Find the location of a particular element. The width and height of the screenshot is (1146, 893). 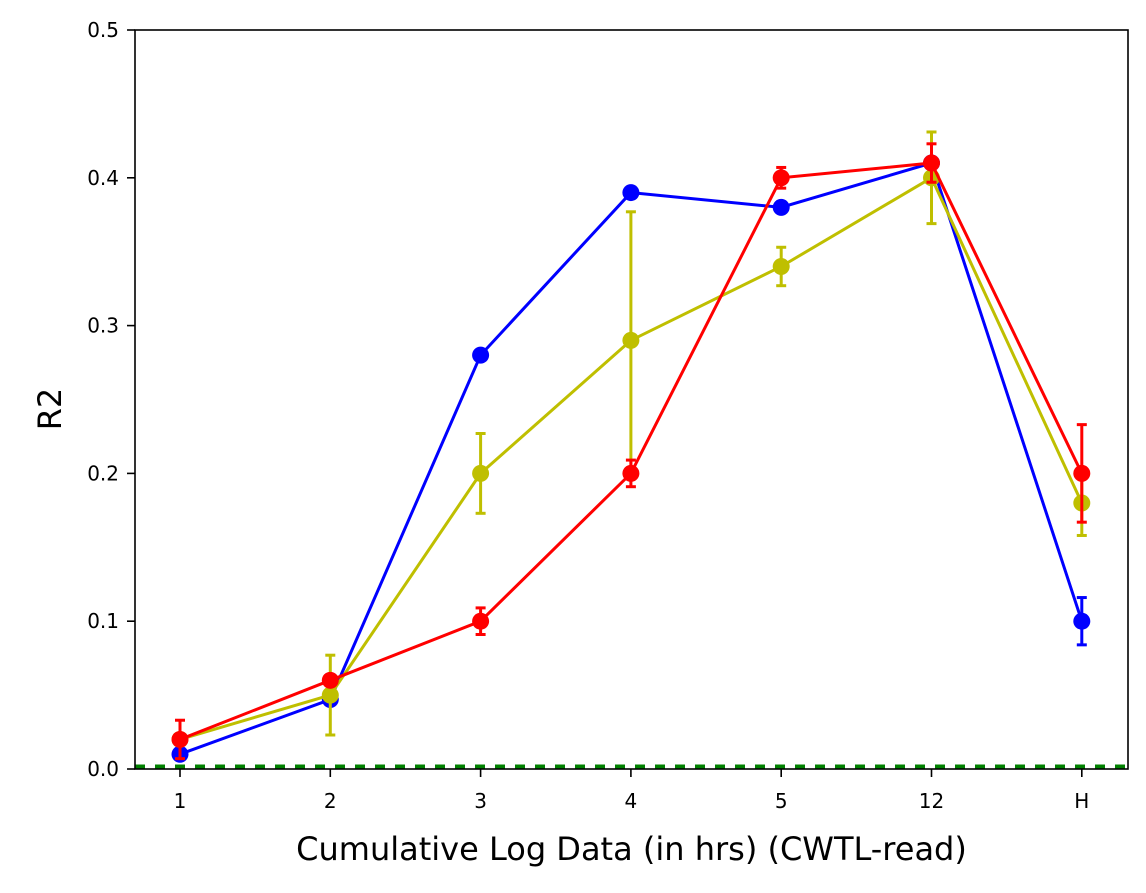

x-axis: 1 2 3 4 5 12 H is located at coordinates (631, 791).